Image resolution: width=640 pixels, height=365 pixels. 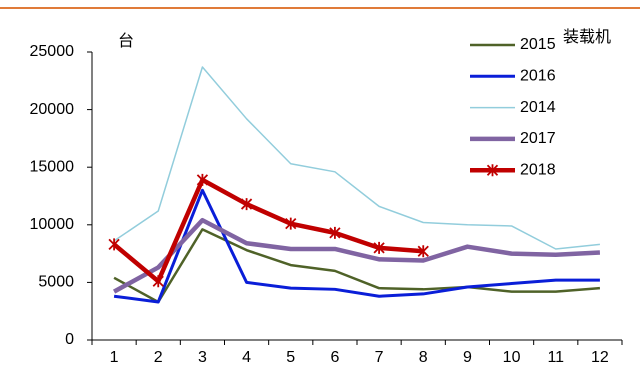 I want to click on legend-label: 2015, so click(x=538, y=44).